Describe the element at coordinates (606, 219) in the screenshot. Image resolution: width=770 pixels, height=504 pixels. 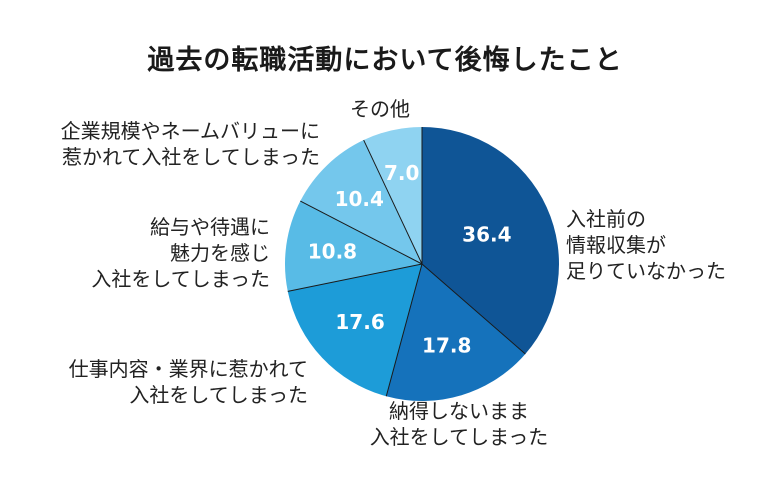
I see `category-label-line: 入社前の` at that location.